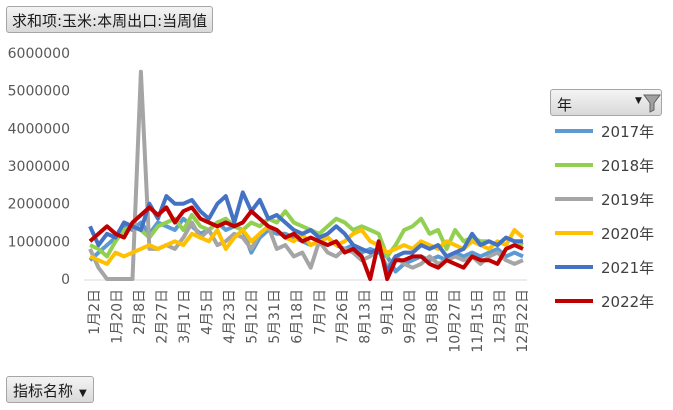 The width and height of the screenshot is (673, 410). What do you see at coordinates (478, 321) in the screenshot?
I see `x-tick-label: 11月15日` at bounding box center [478, 321].